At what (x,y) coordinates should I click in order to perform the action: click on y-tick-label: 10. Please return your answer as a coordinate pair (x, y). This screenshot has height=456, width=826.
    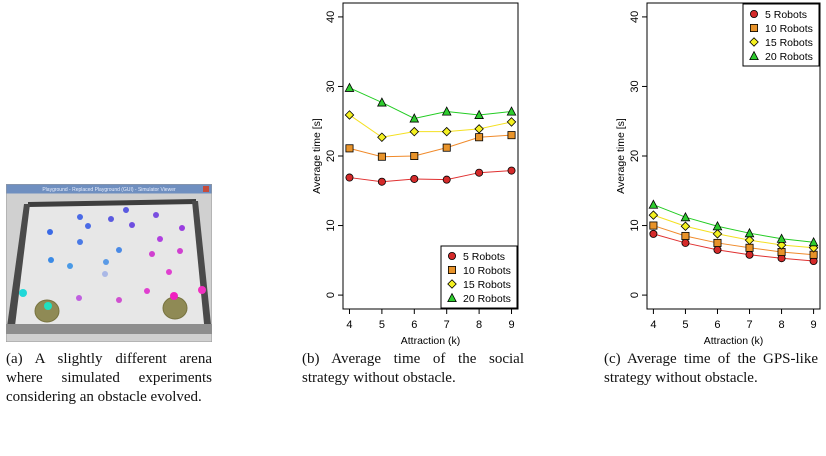
    Looking at the image, I should click on (635, 225).